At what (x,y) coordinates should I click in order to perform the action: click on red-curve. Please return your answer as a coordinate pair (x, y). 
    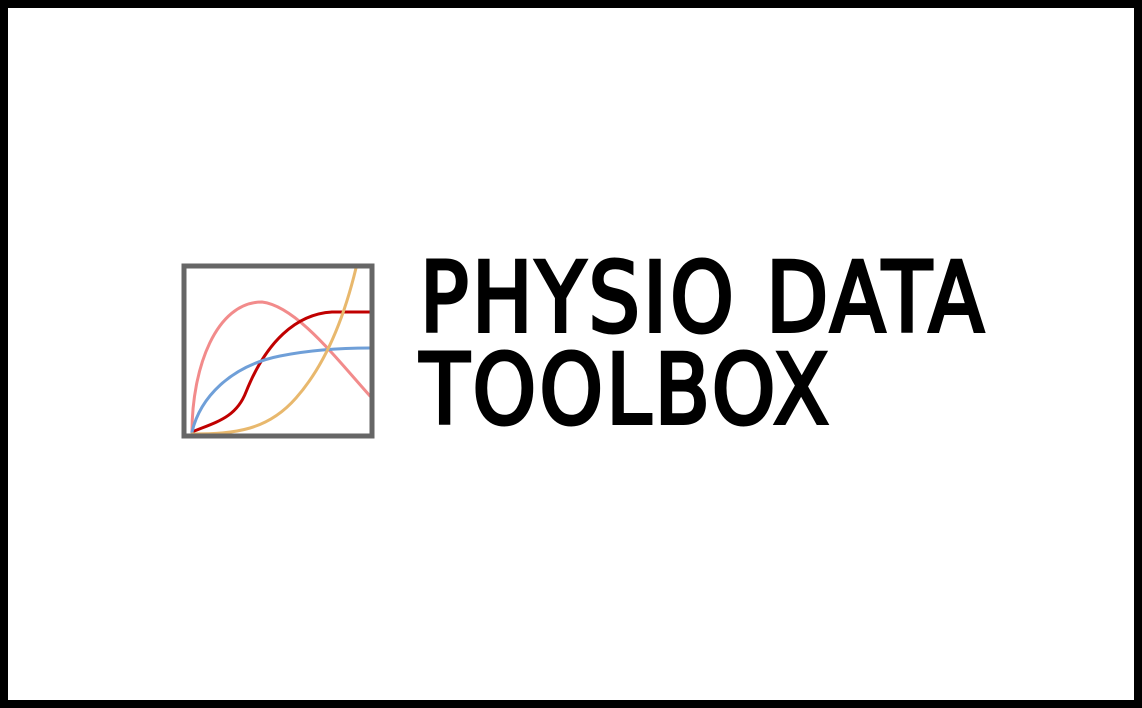
    Looking at the image, I should click on (281, 372).